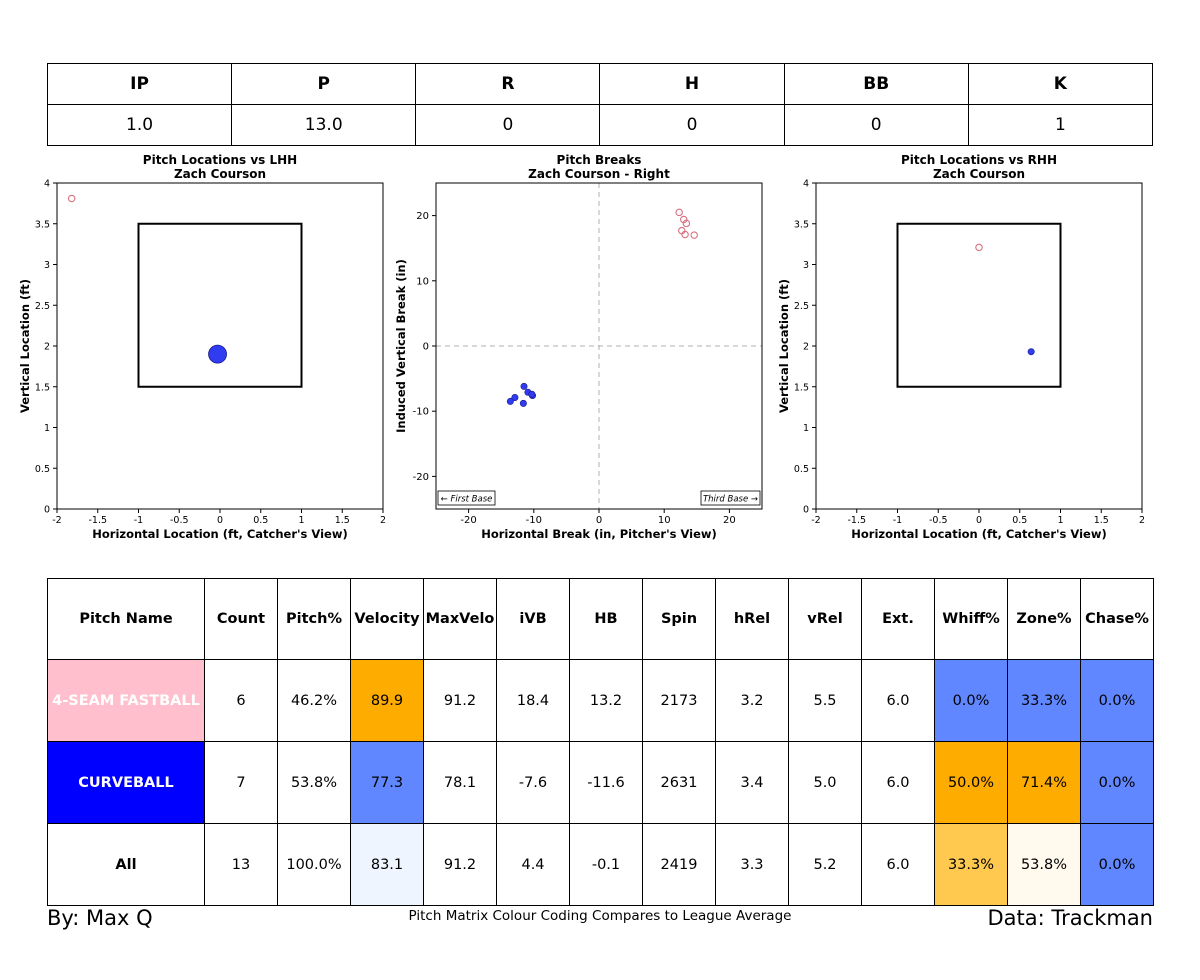 The height and width of the screenshot is (980, 1200). I want to click on breaks-chart-title: Pitch Breaks, so click(599, 160).